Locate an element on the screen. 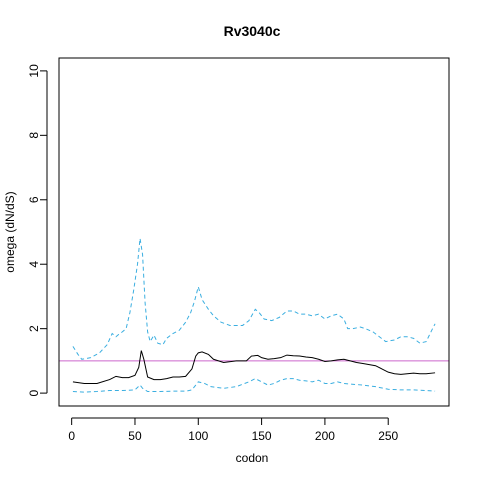 The height and width of the screenshot is (480, 480). y-tick-label: 10 is located at coordinates (34, 71).